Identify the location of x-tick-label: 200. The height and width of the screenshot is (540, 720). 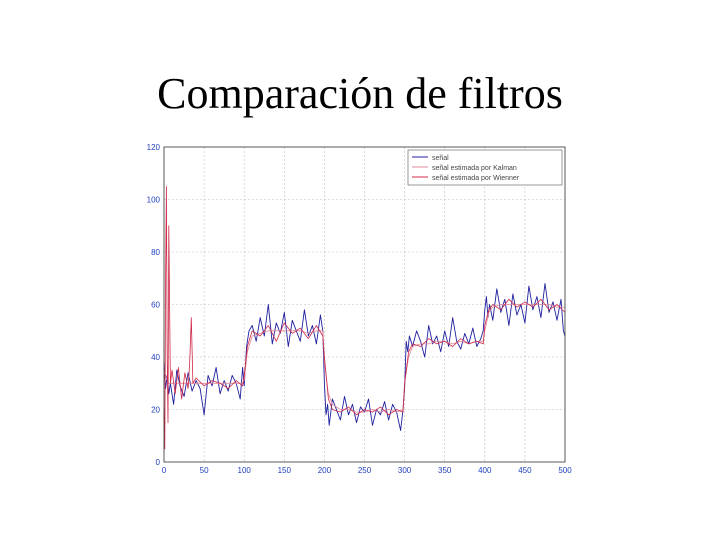
(325, 470).